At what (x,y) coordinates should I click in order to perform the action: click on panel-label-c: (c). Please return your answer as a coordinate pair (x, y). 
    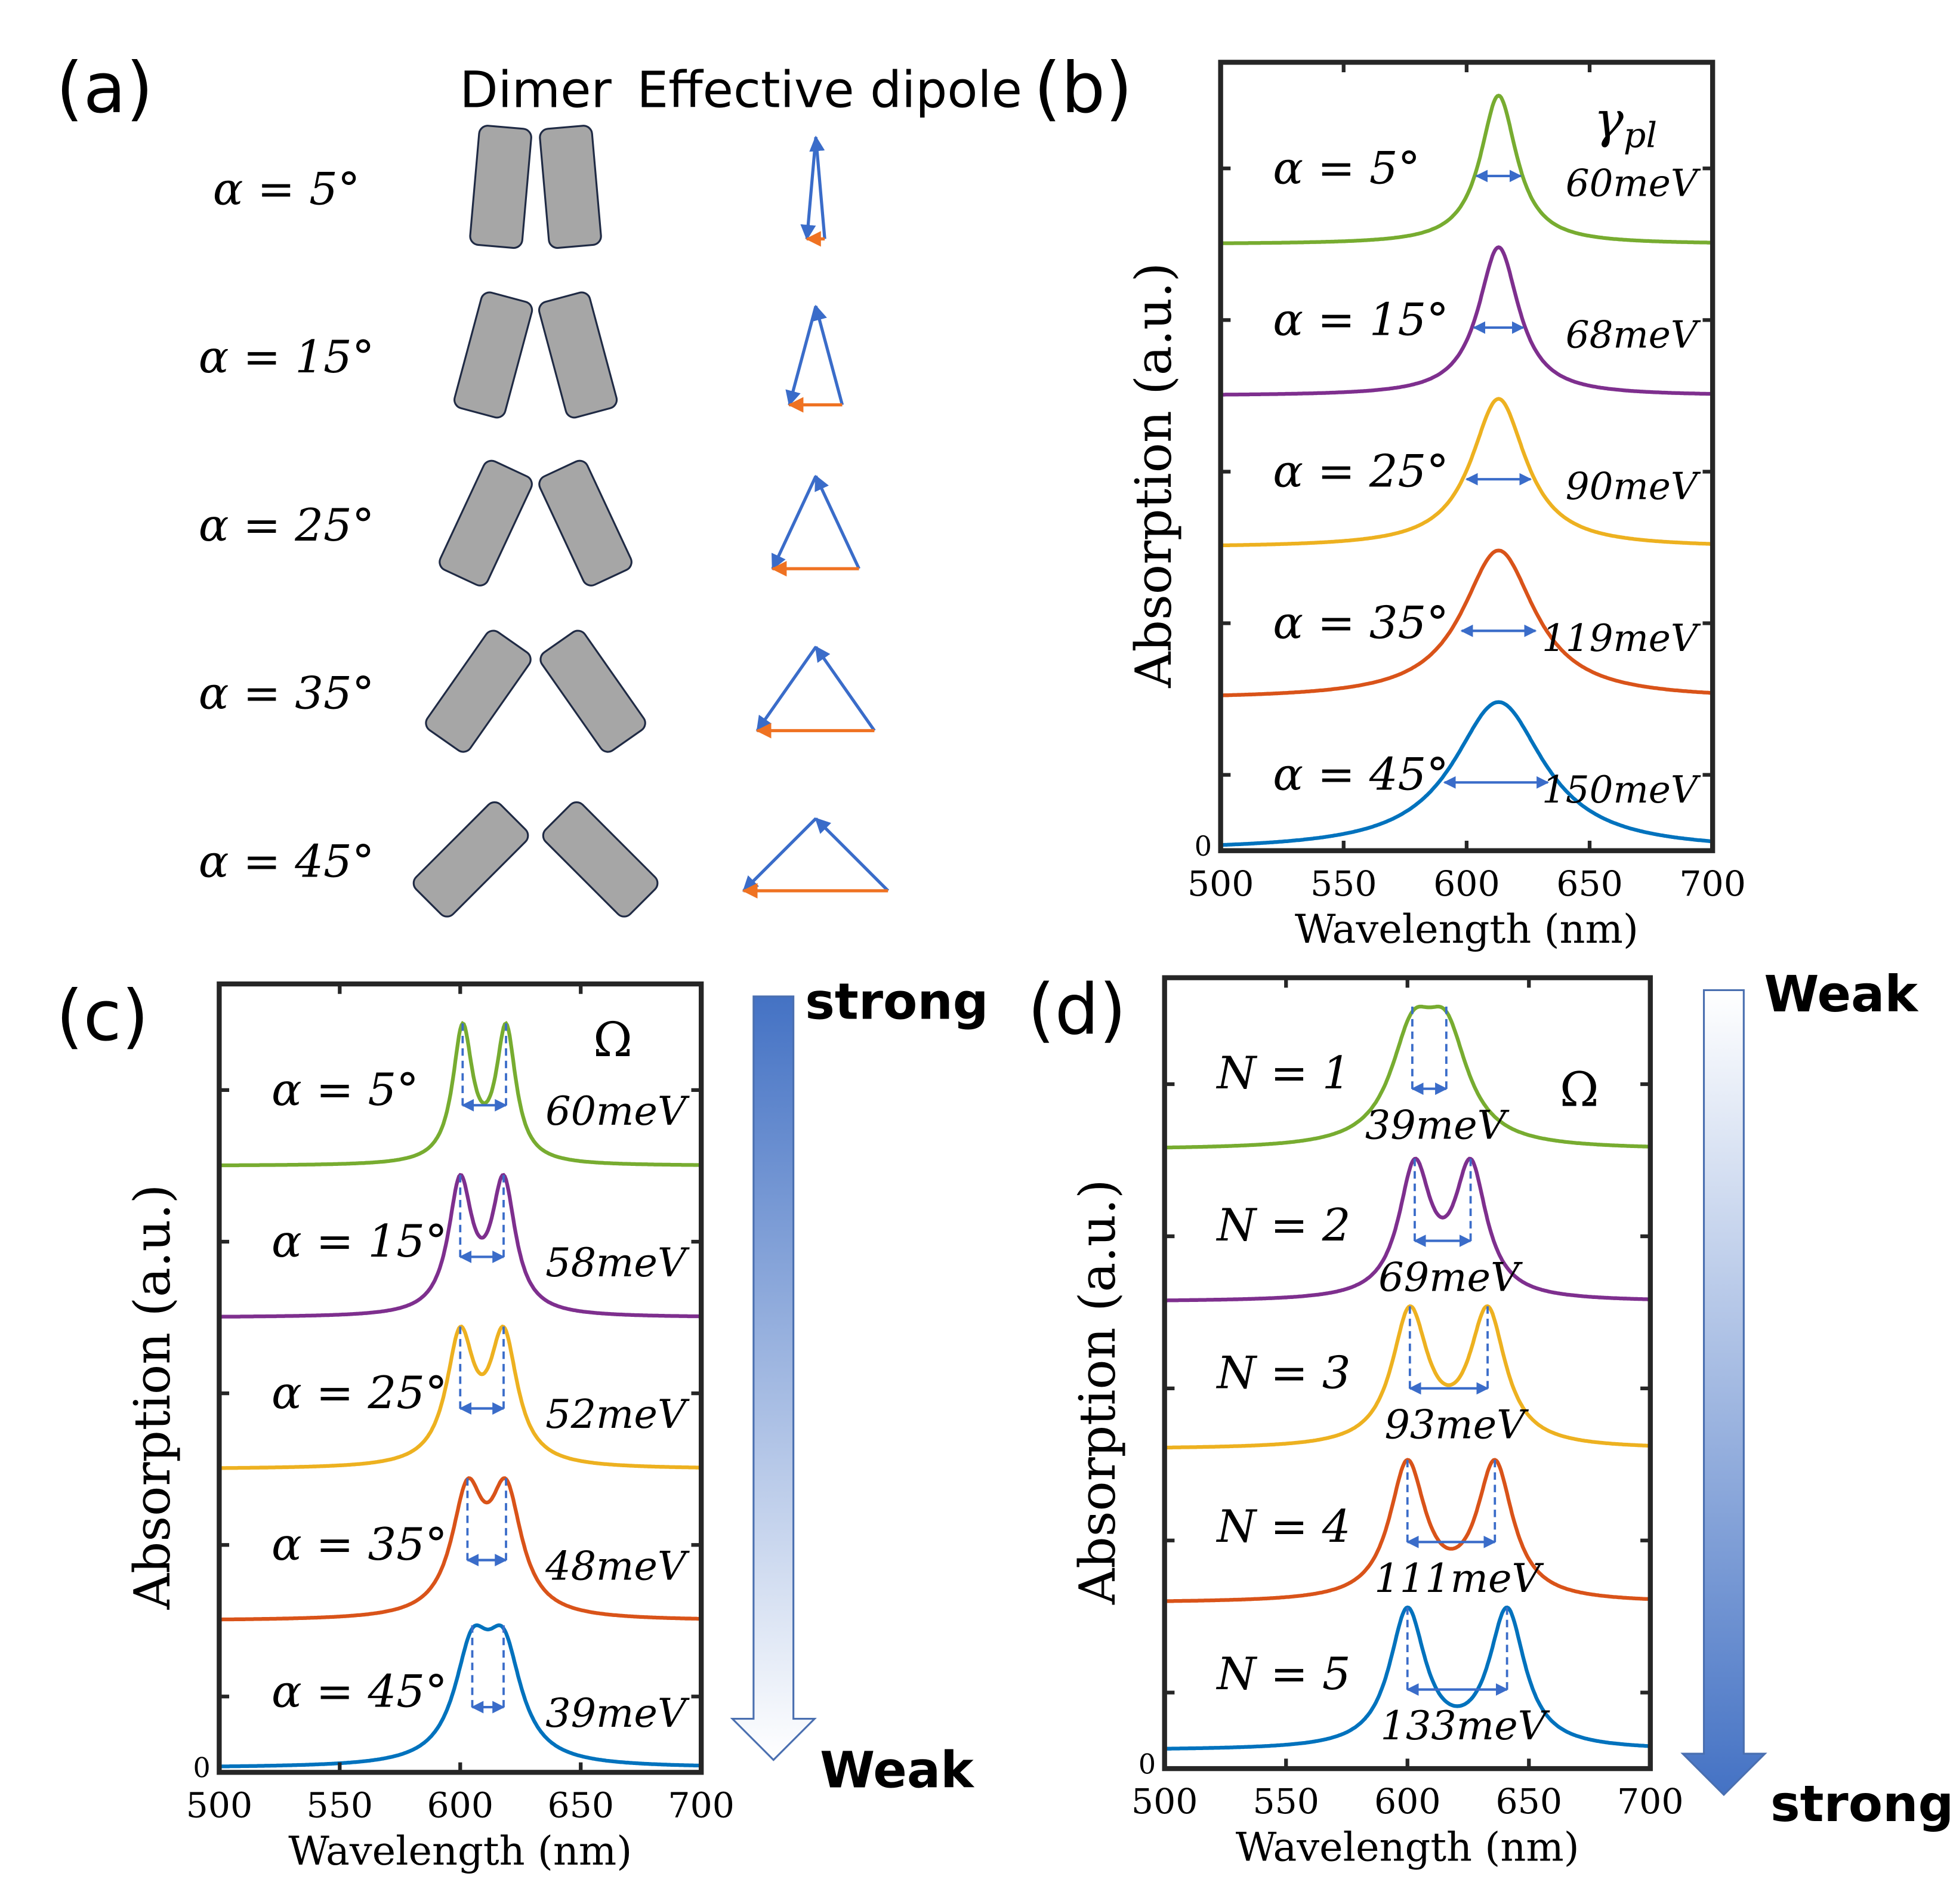
    Looking at the image, I should click on (102, 1016).